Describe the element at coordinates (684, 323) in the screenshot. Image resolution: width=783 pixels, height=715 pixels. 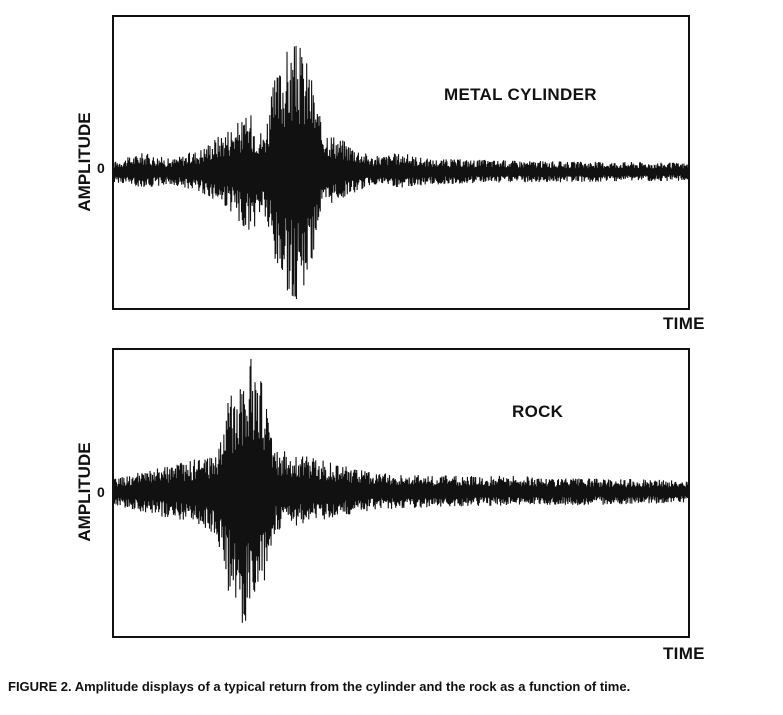
I see `time-axis-label-top: TIME` at that location.